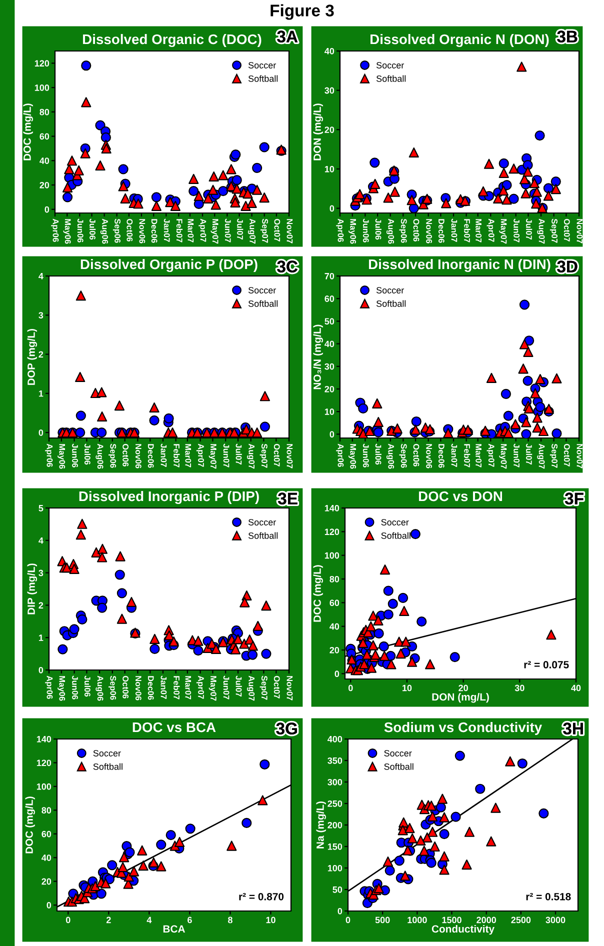  What do you see at coordinates (441, 231) in the screenshot?
I see `x-tick-label: Dec06` at bounding box center [441, 231].